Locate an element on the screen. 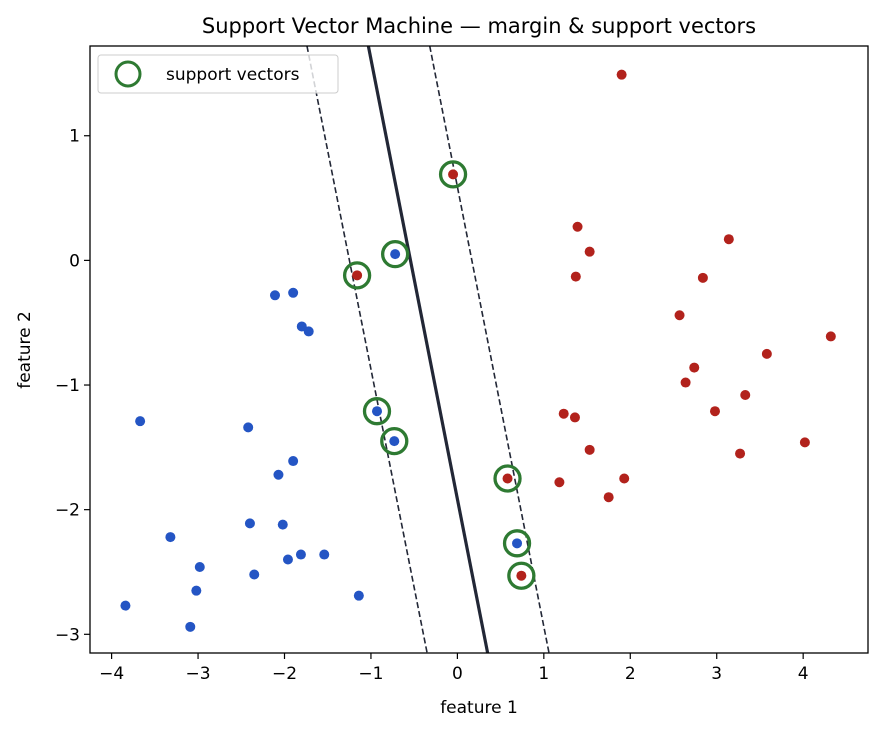 The height and width of the screenshot is (732, 884). x-tick-label: 4 is located at coordinates (803, 674).